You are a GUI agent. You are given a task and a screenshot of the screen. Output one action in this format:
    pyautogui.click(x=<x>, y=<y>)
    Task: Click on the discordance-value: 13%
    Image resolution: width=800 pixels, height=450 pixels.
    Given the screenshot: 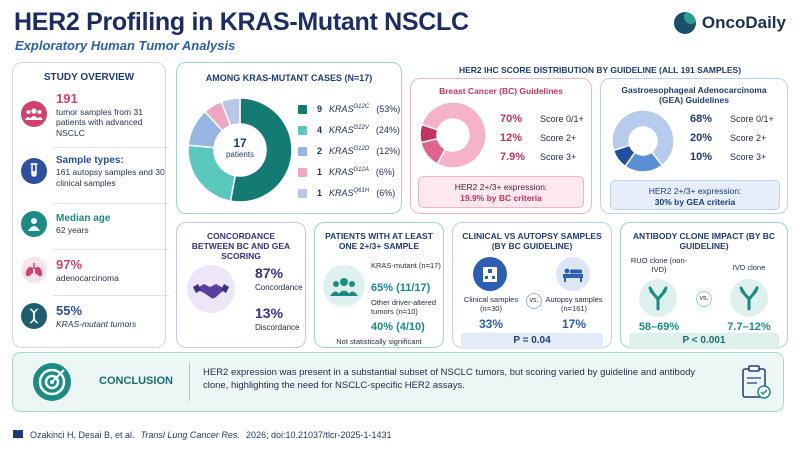 What is the action you would take?
    pyautogui.click(x=269, y=313)
    